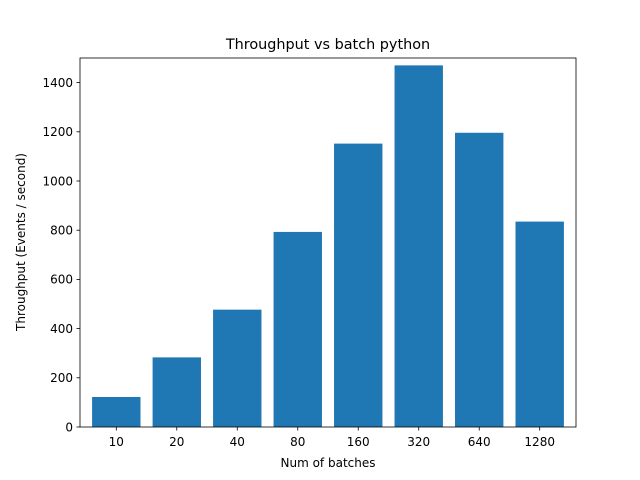  What do you see at coordinates (418, 442) in the screenshot?
I see `x-tick-label-320: 320` at bounding box center [418, 442].